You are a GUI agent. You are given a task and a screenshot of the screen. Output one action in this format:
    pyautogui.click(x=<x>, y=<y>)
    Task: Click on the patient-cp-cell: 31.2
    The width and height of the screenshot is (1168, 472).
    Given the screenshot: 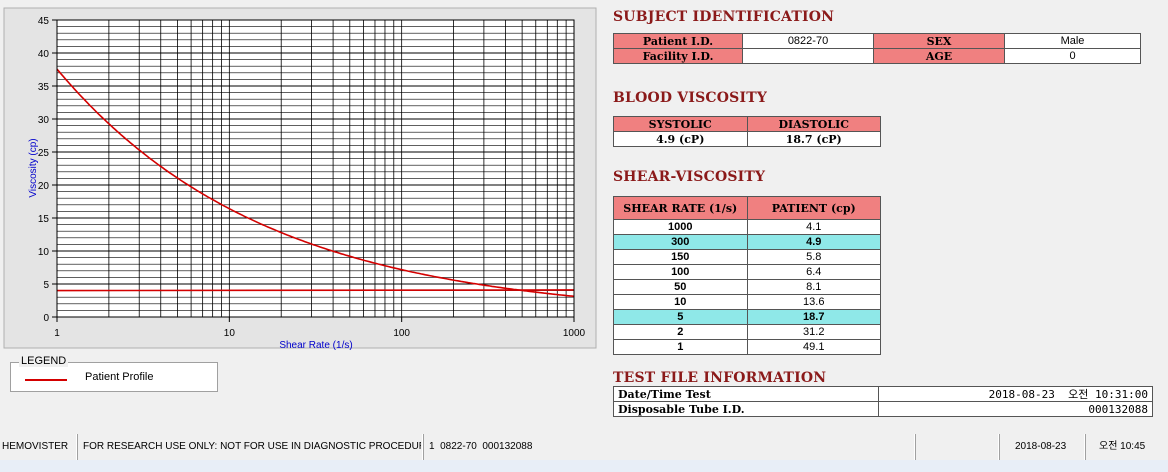 What is the action you would take?
    pyautogui.click(x=813, y=332)
    